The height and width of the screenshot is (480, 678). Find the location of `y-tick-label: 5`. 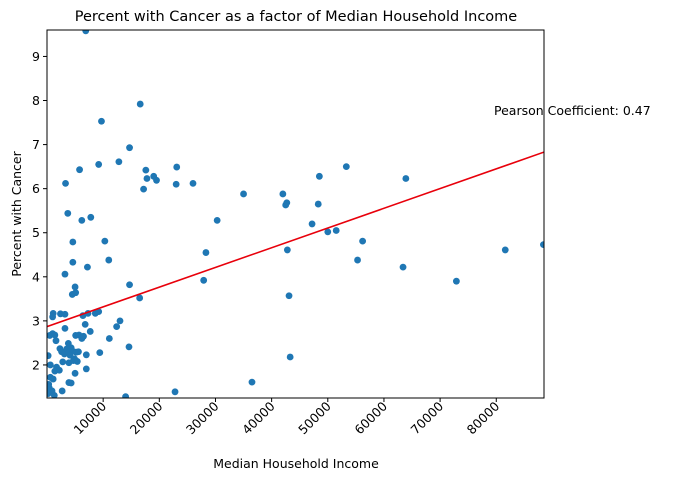

y-tick-label: 5 is located at coordinates (36, 232).